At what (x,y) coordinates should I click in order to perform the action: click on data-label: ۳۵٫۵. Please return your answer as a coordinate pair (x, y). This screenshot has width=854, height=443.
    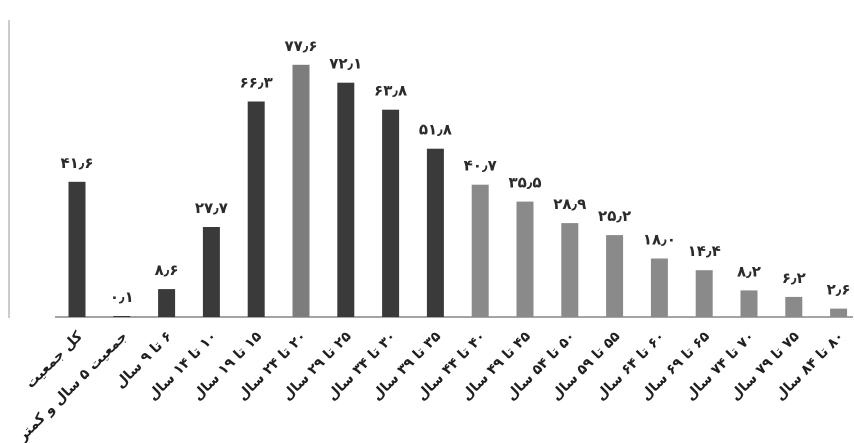
    Looking at the image, I should click on (524, 183).